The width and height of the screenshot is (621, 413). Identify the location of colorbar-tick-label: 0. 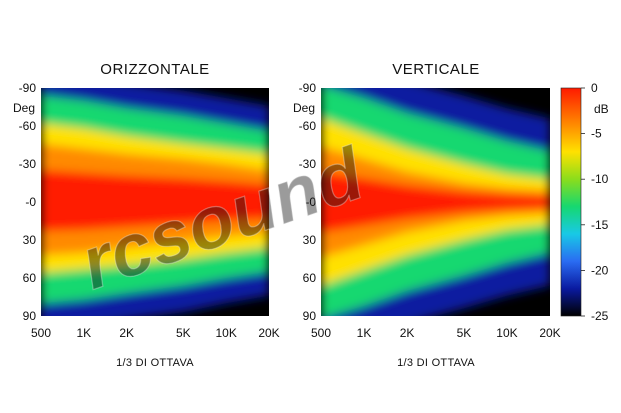
(594, 88).